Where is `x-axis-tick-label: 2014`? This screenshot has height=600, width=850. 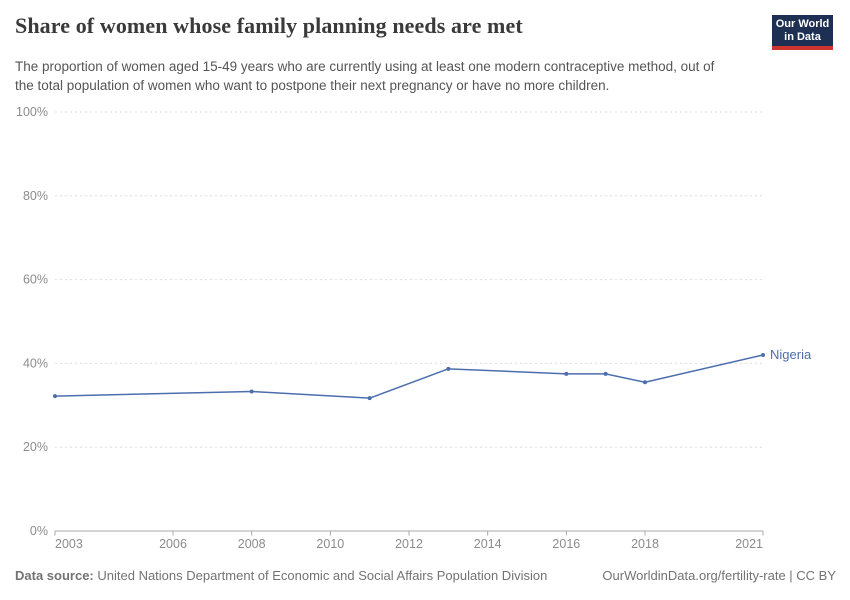 x-axis-tick-label: 2014 is located at coordinates (488, 544).